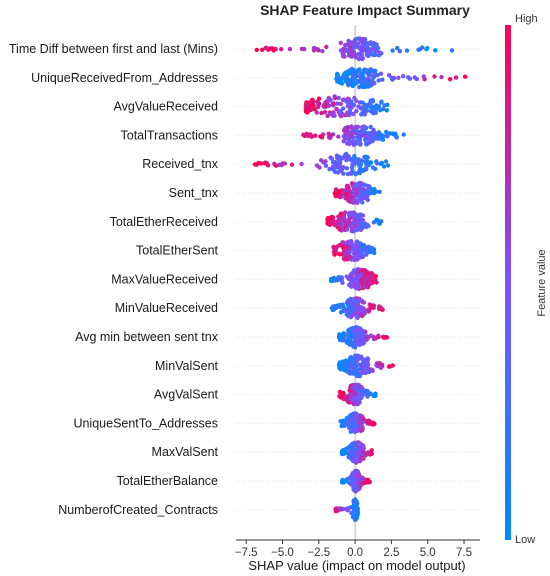  What do you see at coordinates (185, 452) in the screenshot?
I see `feature-label: MaxValSent` at bounding box center [185, 452].